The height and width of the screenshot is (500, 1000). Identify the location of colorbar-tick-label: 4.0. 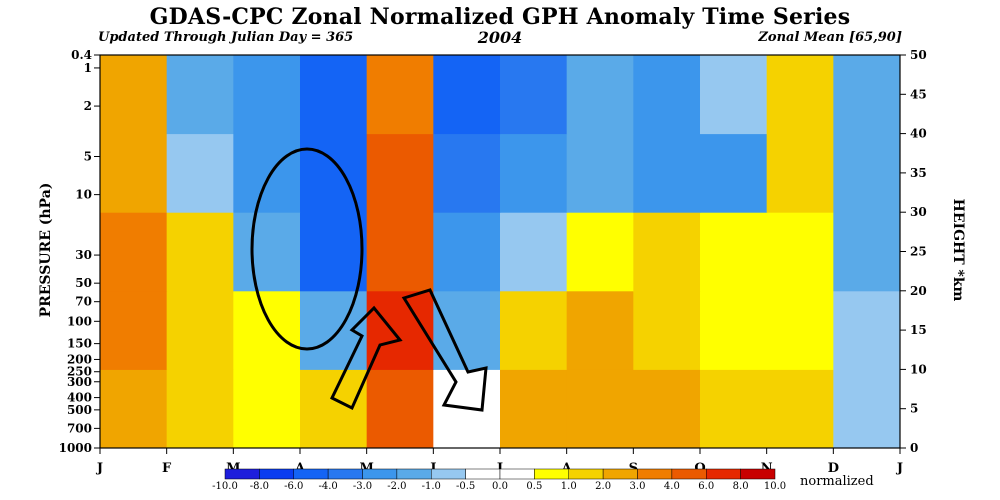
(672, 486).